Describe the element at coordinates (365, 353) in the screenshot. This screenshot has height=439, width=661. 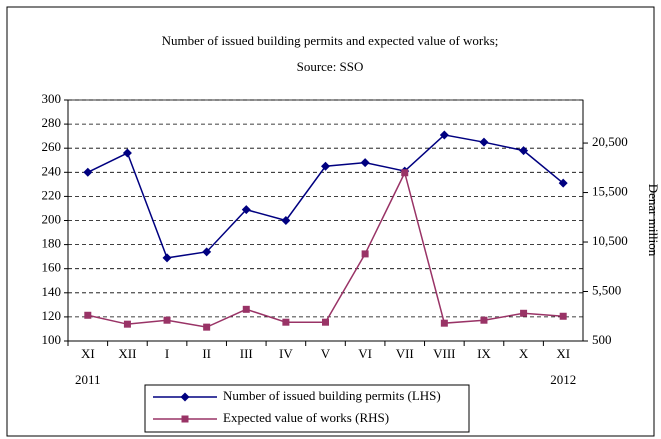
I see `x-tick-label: VI` at that location.